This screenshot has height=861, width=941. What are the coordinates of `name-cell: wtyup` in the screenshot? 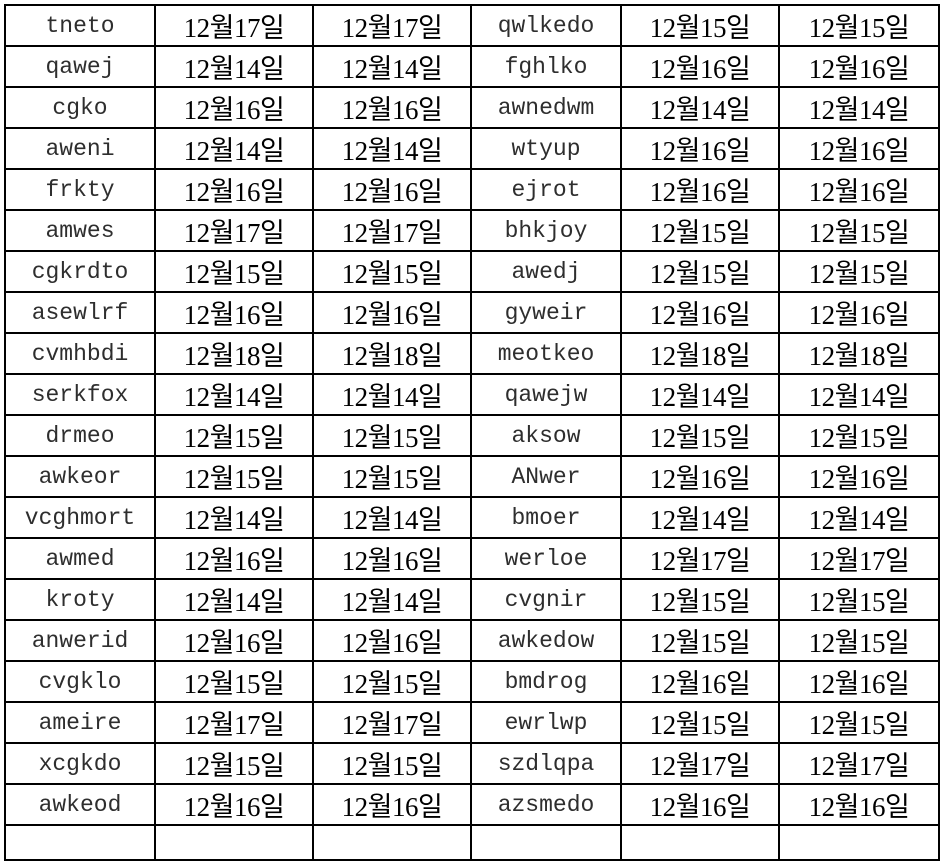 It's located at (546, 148).